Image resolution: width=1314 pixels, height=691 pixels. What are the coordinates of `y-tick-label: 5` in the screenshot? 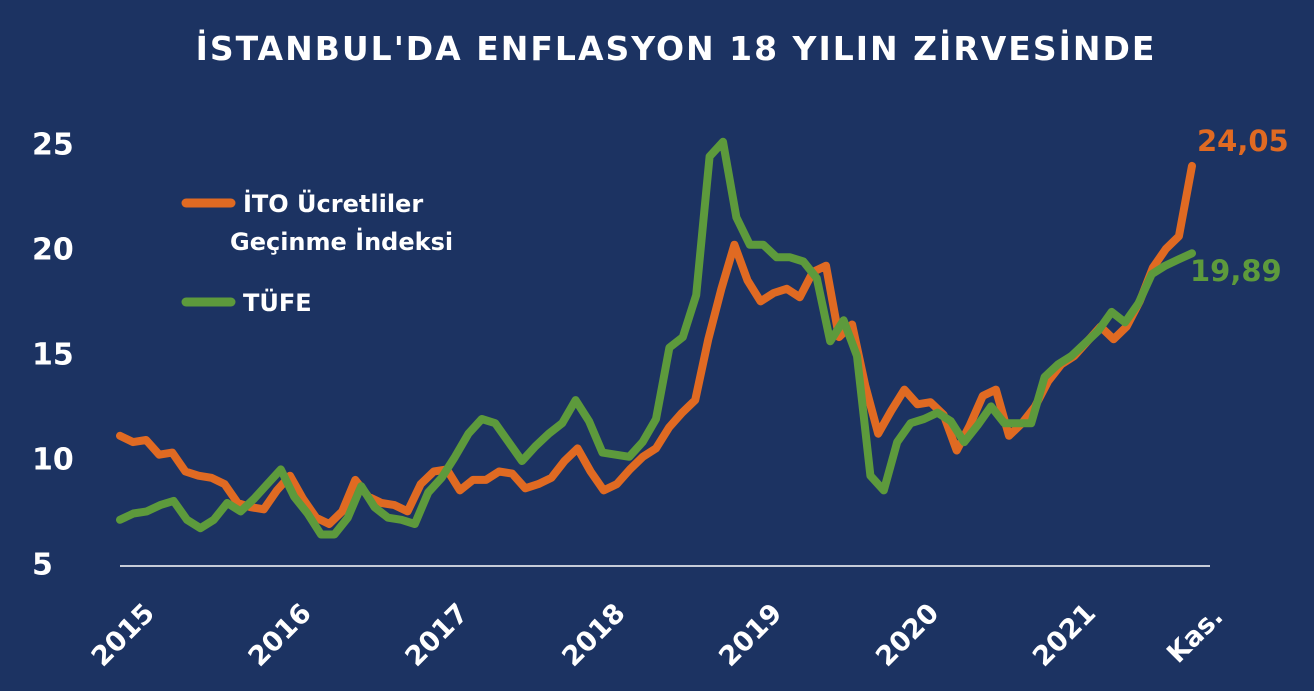 It's located at (42, 565).